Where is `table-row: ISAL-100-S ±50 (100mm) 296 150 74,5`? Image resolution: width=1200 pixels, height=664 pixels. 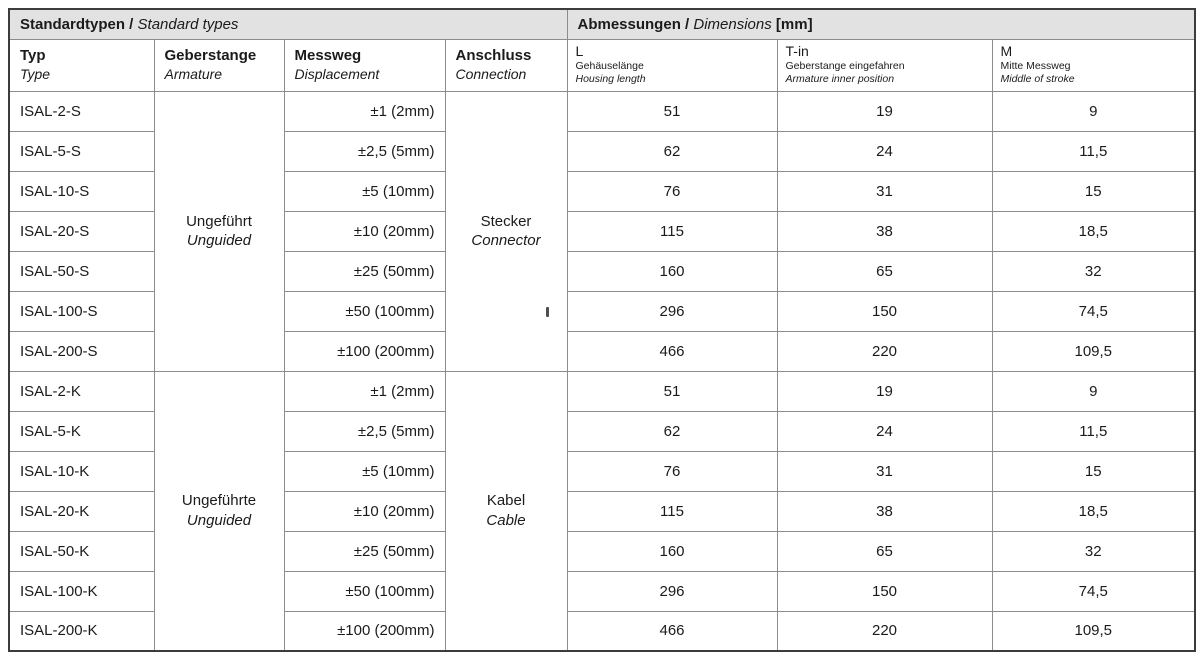
table-row: ISAL-100-S ±50 (100mm) 296 150 74,5 is located at coordinates (602, 311).